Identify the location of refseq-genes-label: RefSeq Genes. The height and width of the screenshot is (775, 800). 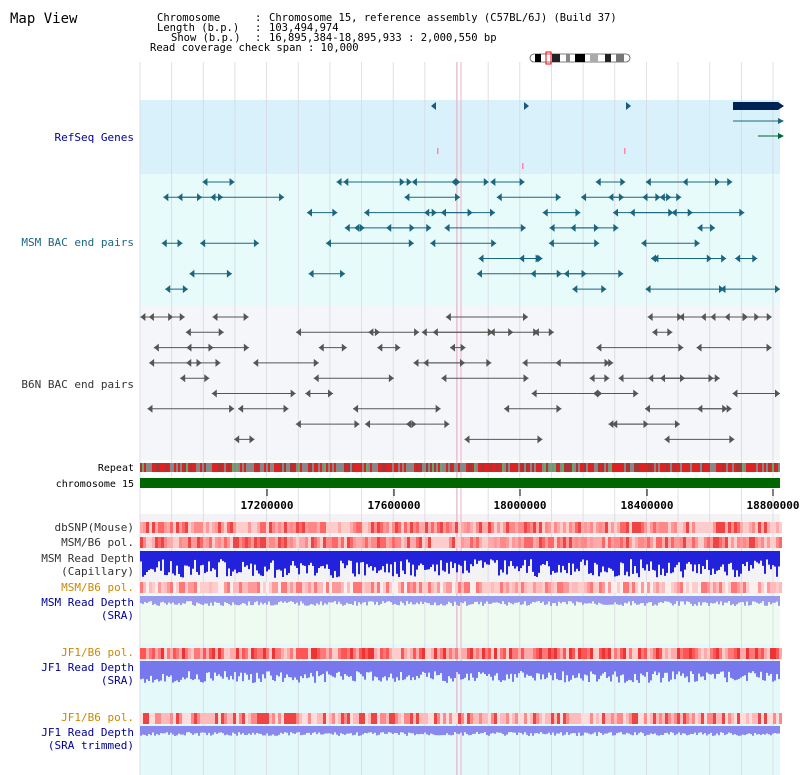
(94, 137).